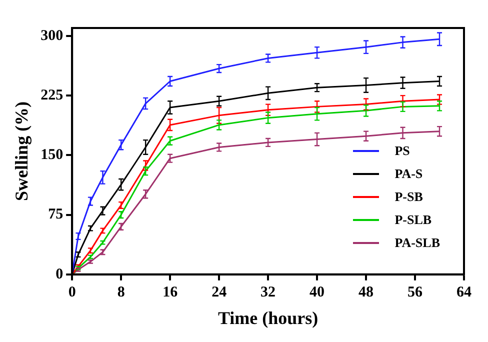 The width and height of the screenshot is (488, 342). Describe the element at coordinates (416, 292) in the screenshot. I see `x-tick-label: 56` at that location.